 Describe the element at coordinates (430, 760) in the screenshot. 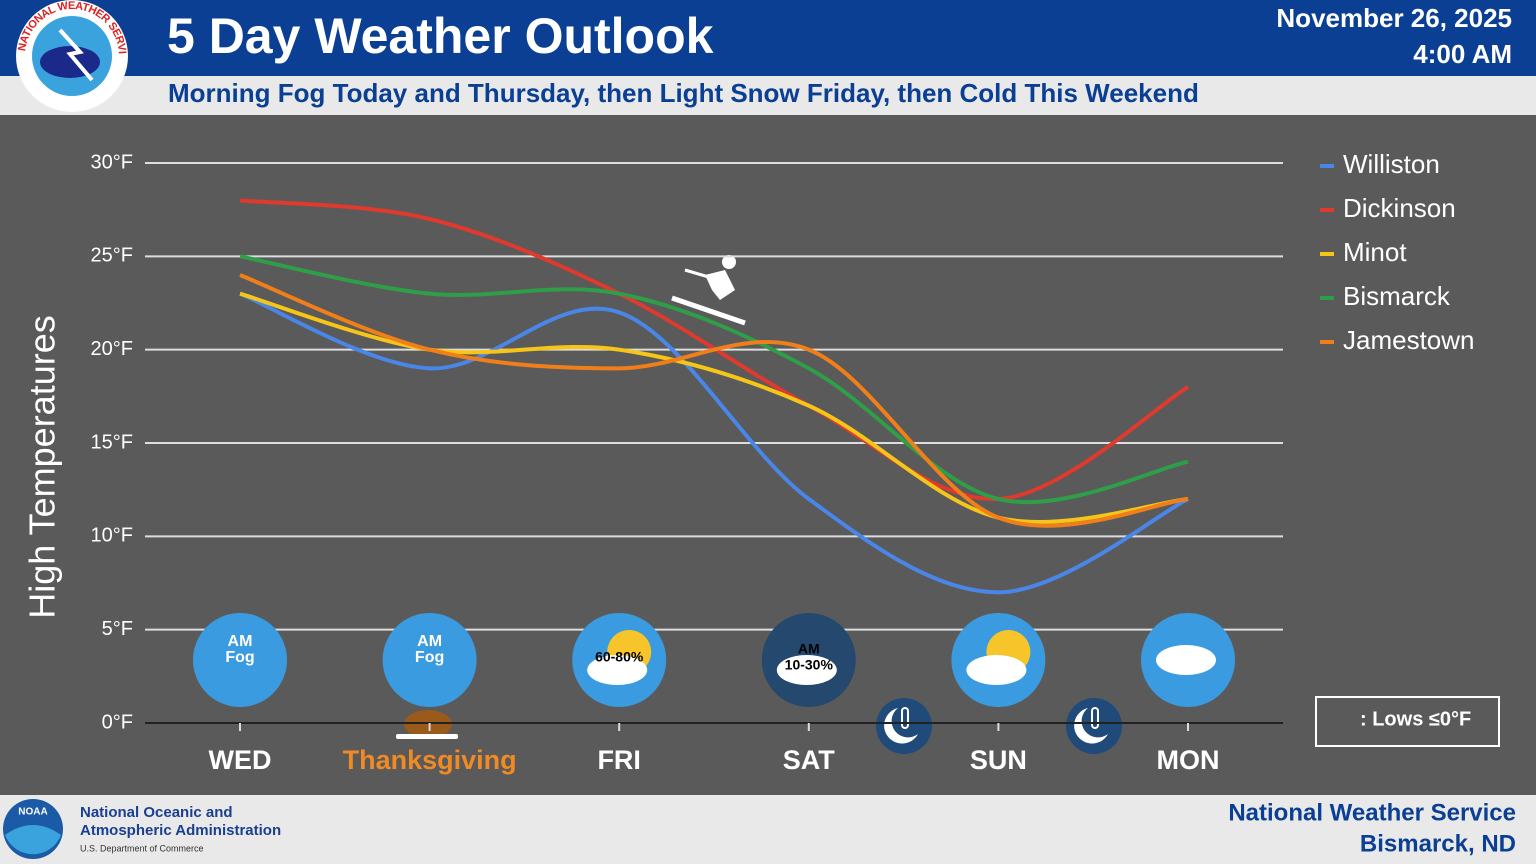

I see `x-tick-label: Thanksgiving` at that location.